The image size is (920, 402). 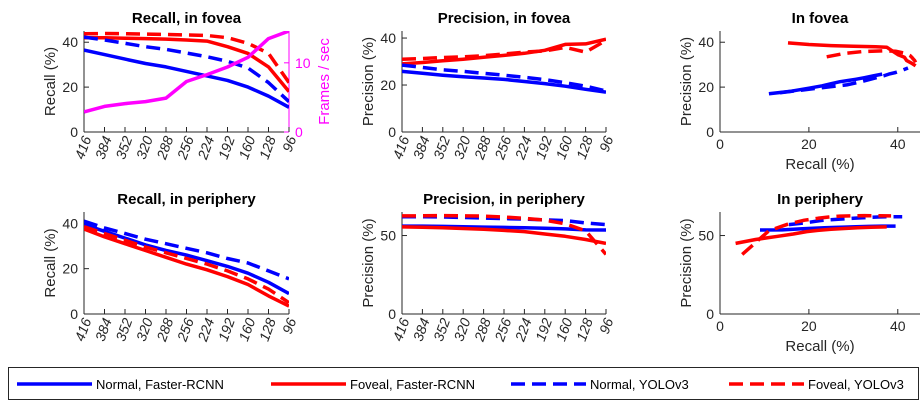 What do you see at coordinates (504, 220) in the screenshot?
I see `panel-5-series-normal-yolo-line` at bounding box center [504, 220].